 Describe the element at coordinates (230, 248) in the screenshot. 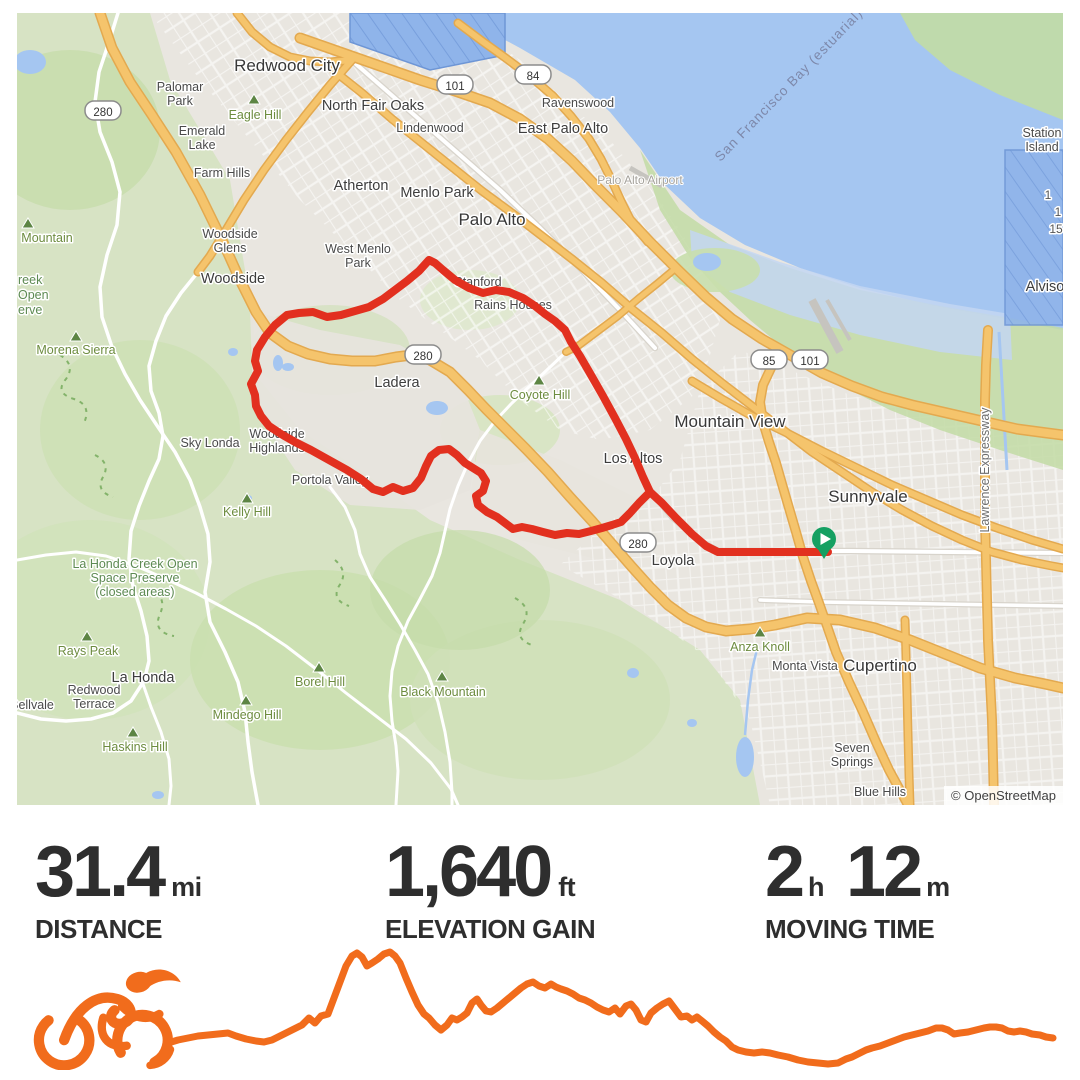

I see `svg-text: Glens` at that location.